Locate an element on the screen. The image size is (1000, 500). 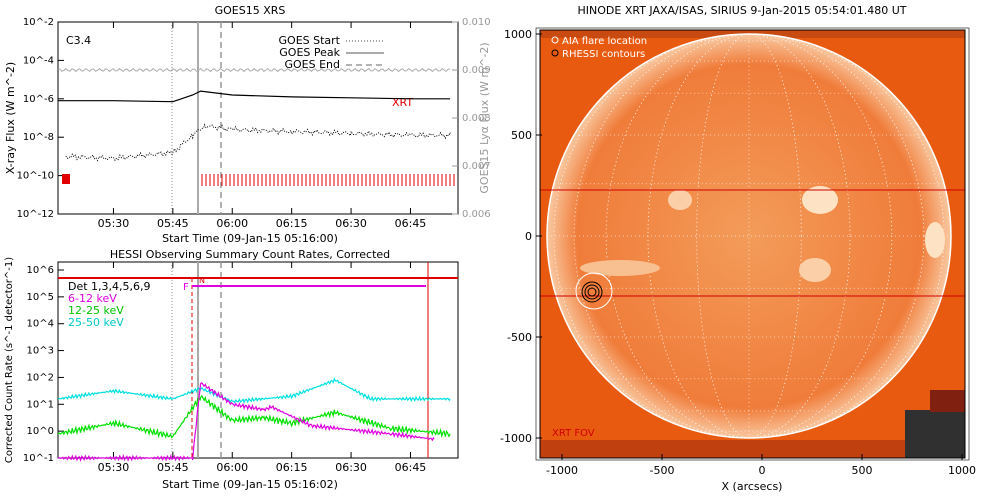
goes-y2-tick-label: 0.009 is located at coordinates (476, 70).